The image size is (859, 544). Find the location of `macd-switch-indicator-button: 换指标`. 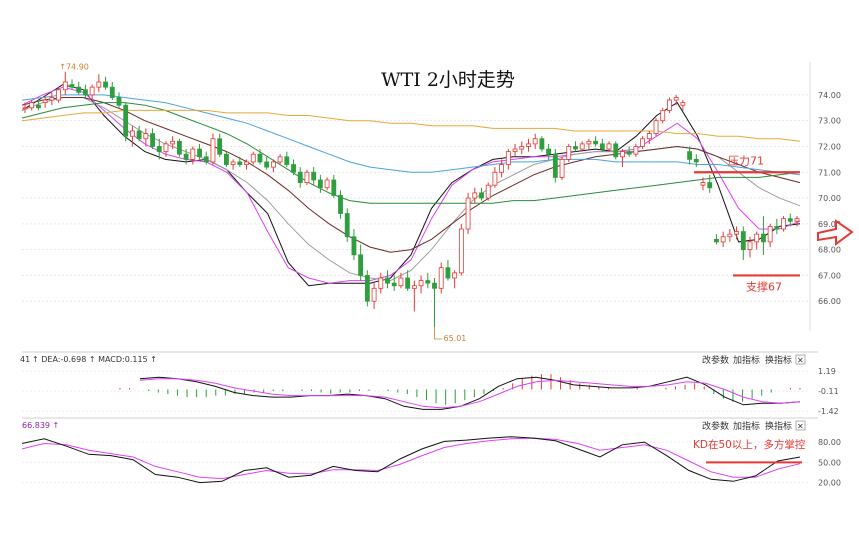

macd-switch-indicator-button: 换指标 is located at coordinates (778, 360).